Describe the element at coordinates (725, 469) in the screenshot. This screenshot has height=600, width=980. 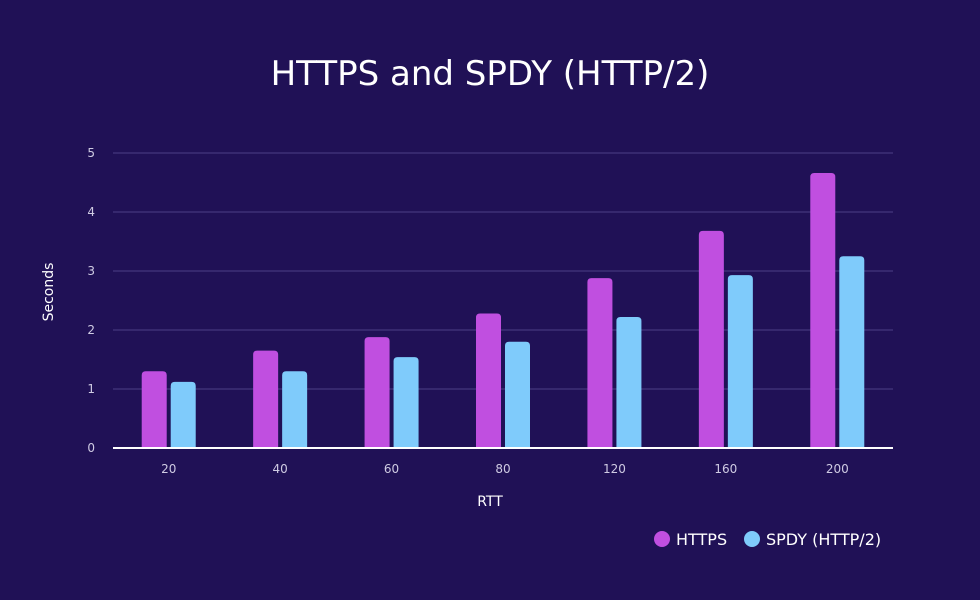
I see `x-tick-label: 160` at that location.